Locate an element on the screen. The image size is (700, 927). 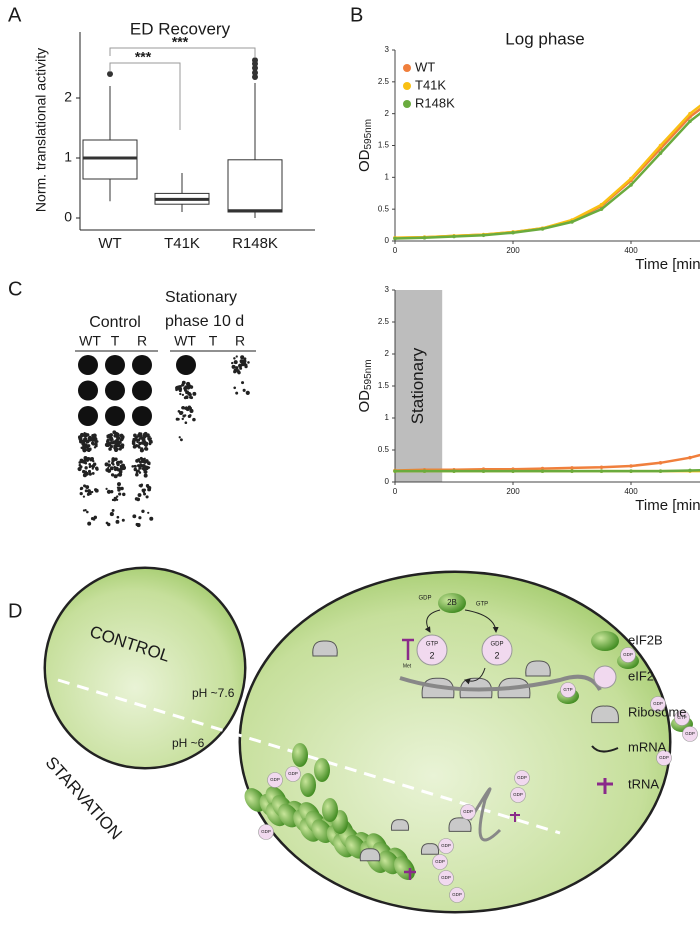
cycle-label: GTP is located at coordinates (482, 605).